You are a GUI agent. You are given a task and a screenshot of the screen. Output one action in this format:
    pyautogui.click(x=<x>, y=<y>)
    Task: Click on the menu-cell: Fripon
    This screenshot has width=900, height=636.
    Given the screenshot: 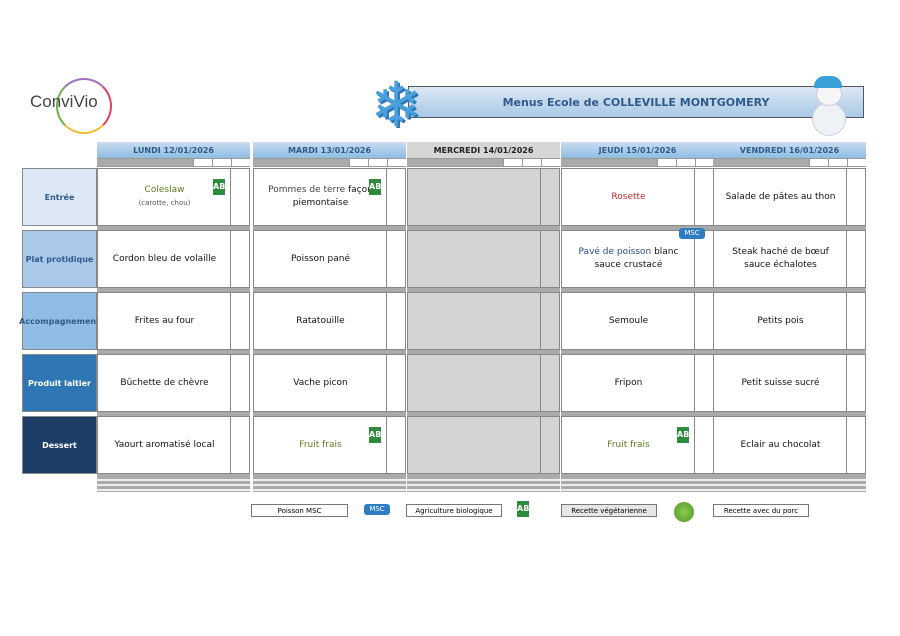 What is the action you would take?
    pyautogui.click(x=637, y=383)
    